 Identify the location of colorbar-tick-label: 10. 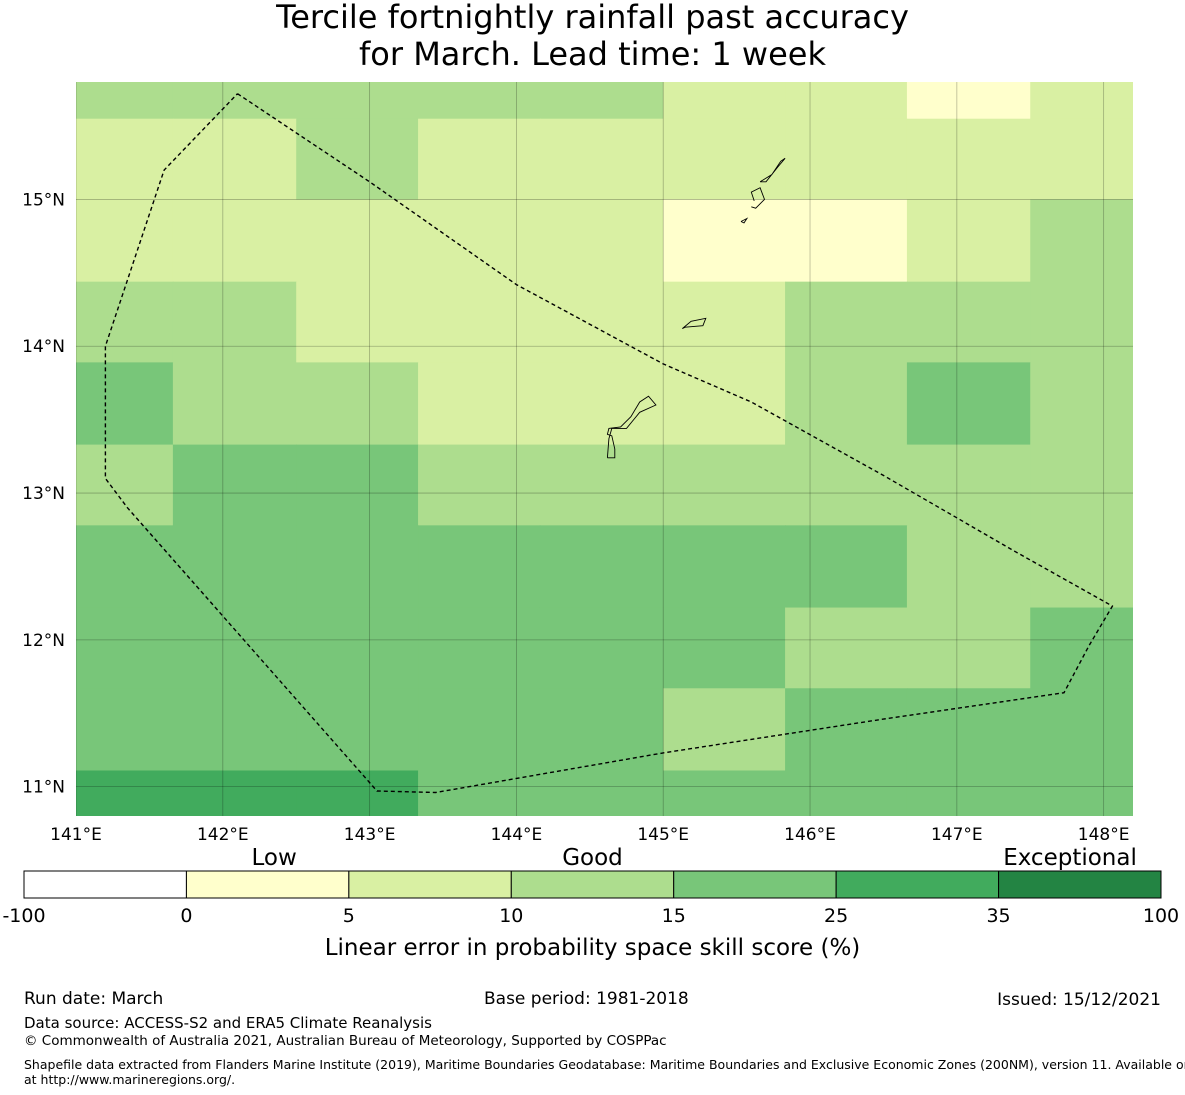
(511, 916).